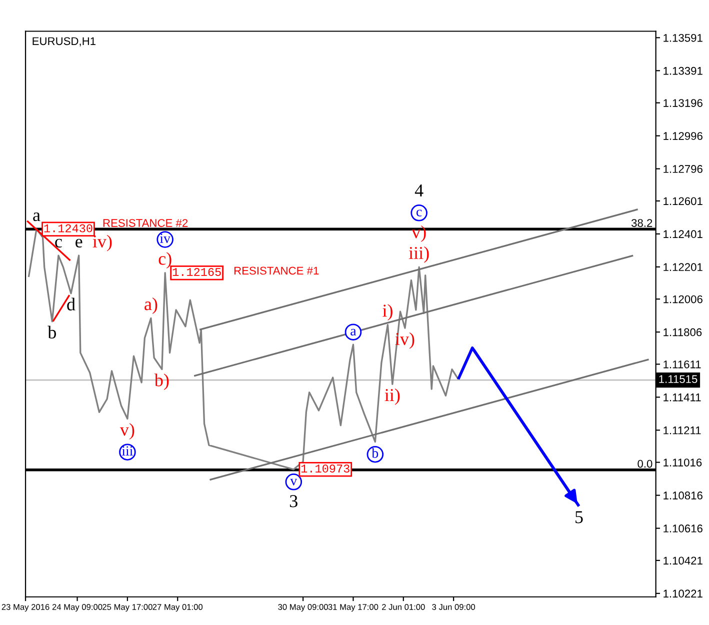  Describe the element at coordinates (419, 190) in the screenshot. I see `annotation: 4` at that location.